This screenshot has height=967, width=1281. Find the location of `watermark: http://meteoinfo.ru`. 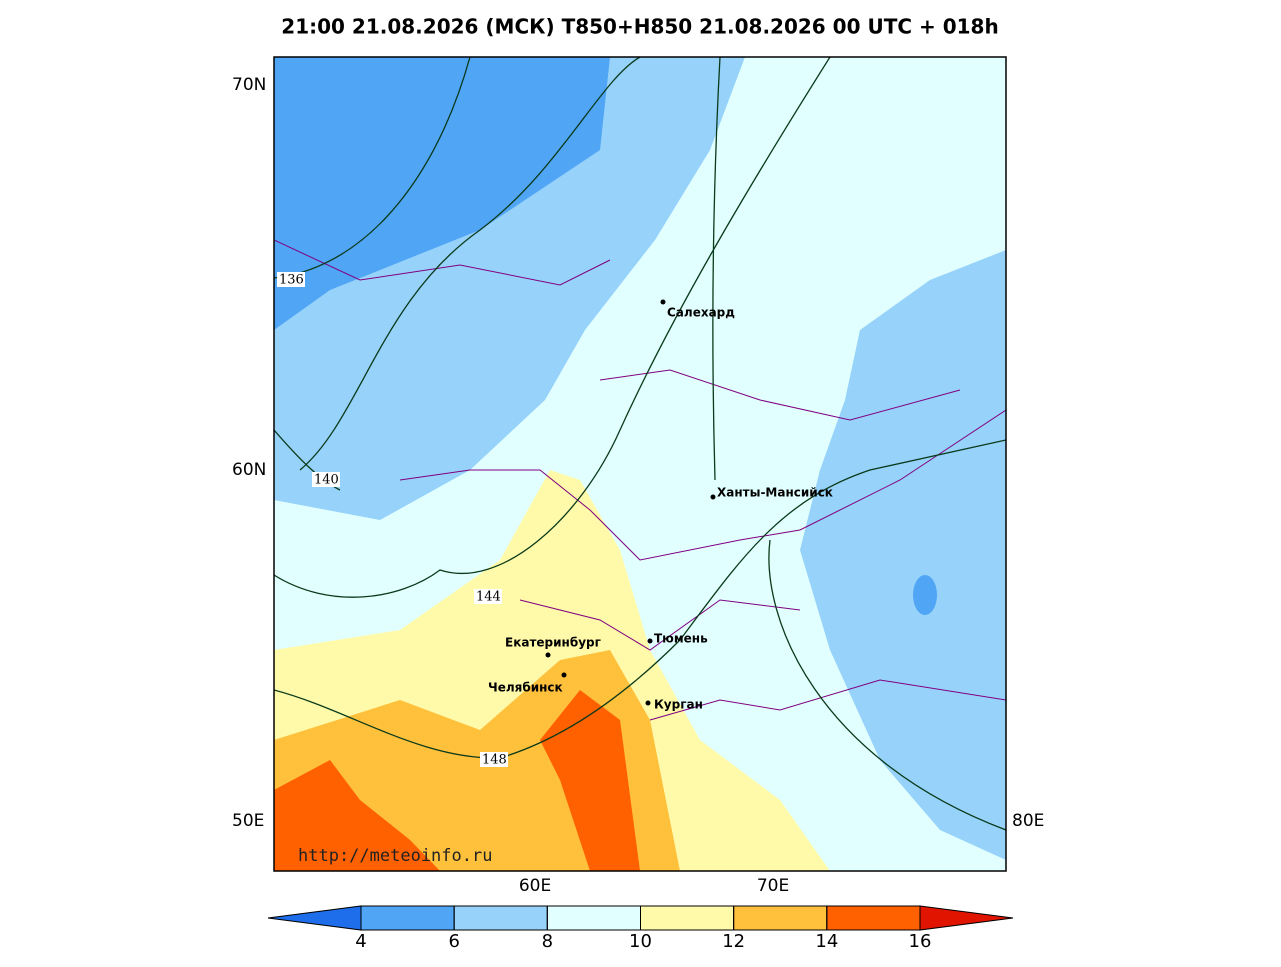

watermark: http://meteoinfo.ru is located at coordinates (395, 856).